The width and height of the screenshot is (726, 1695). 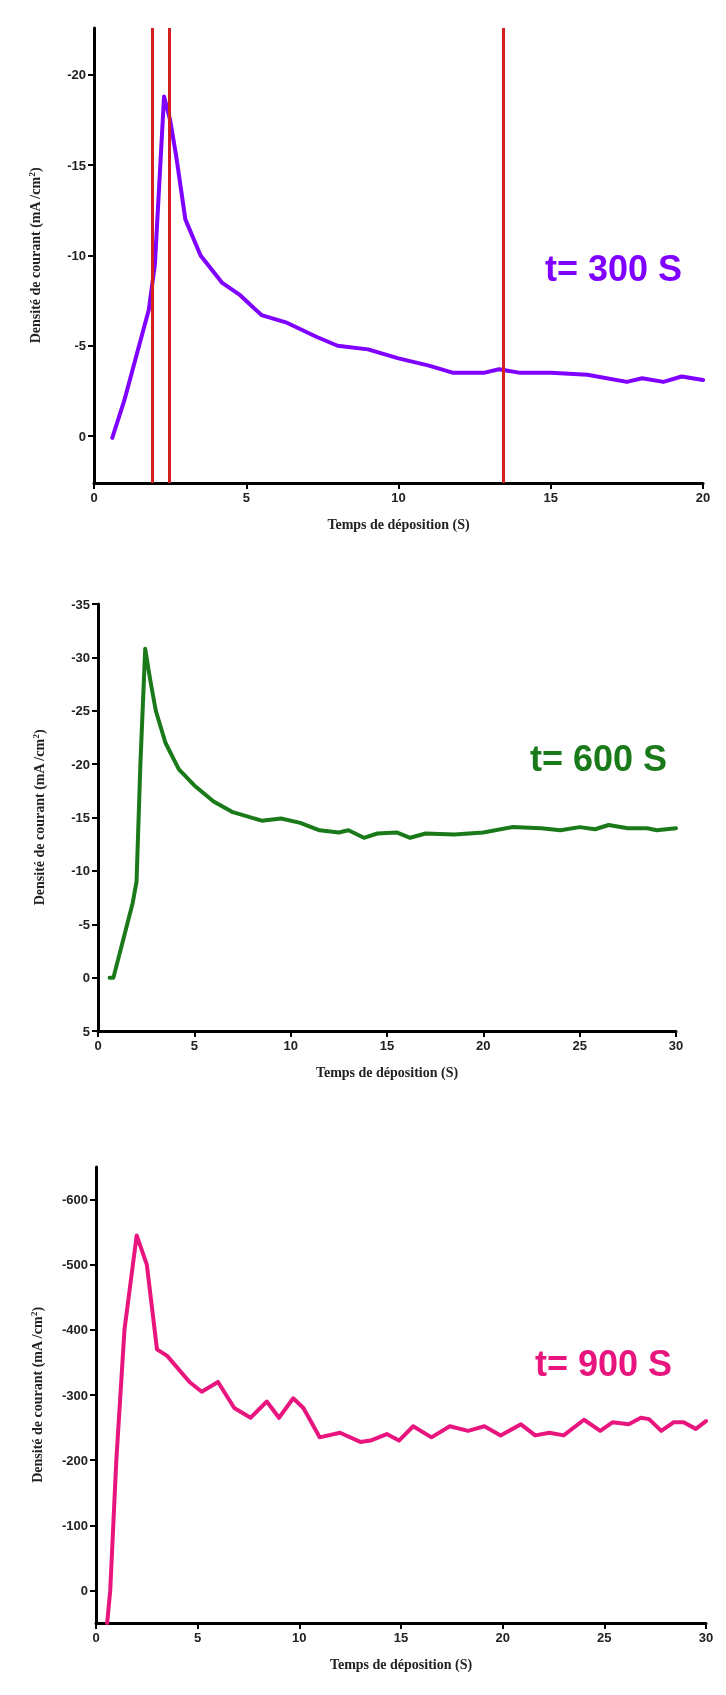 What do you see at coordinates (74, 1460) in the screenshot?
I see `y-tick-label: -200` at bounding box center [74, 1460].